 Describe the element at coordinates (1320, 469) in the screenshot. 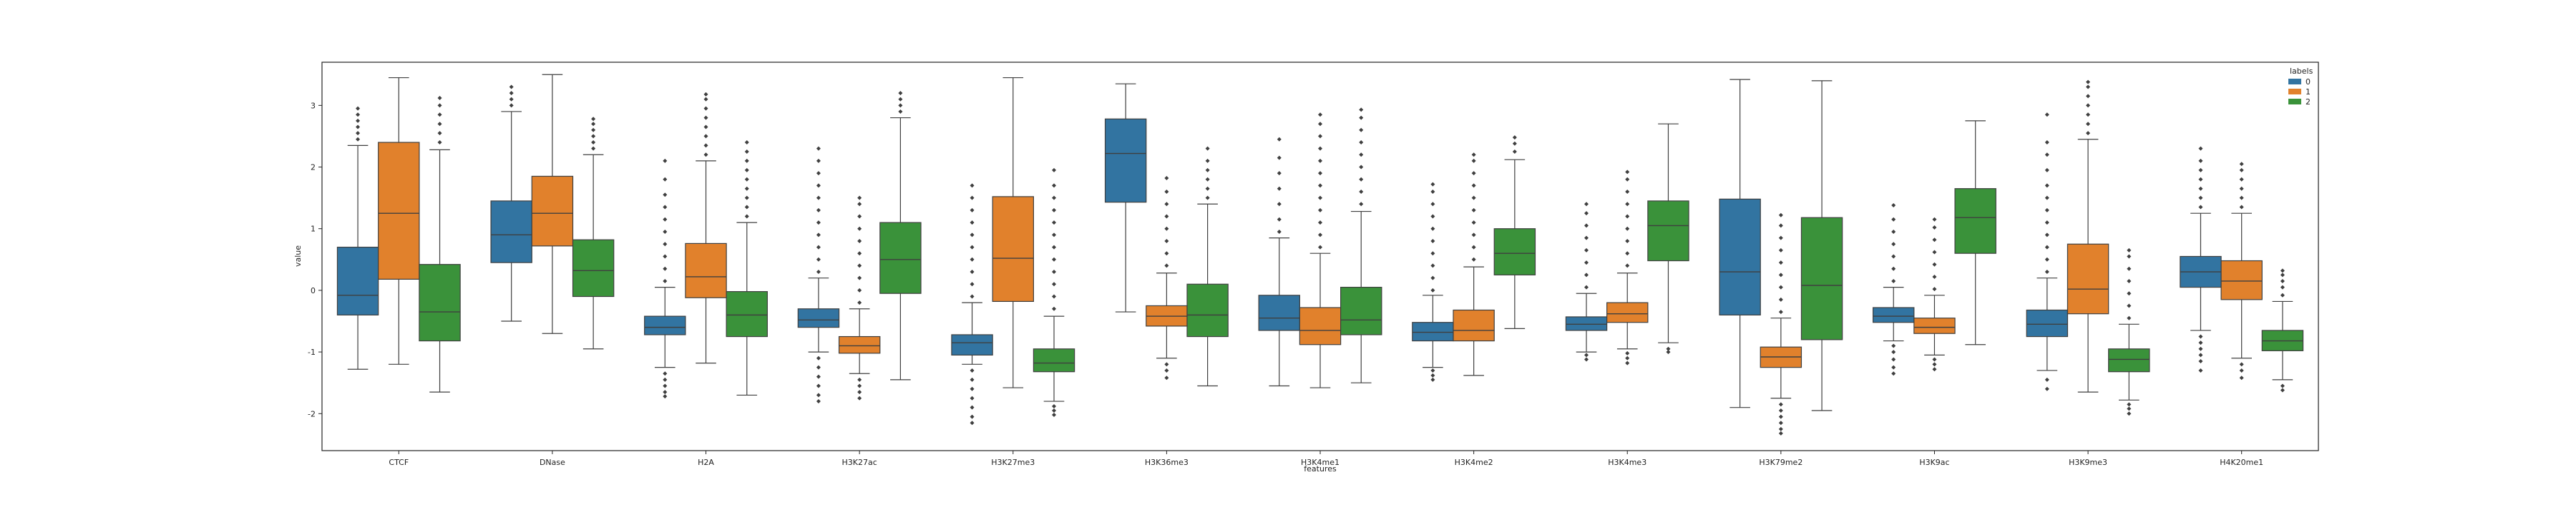

I see `x-axis-label: features` at that location.